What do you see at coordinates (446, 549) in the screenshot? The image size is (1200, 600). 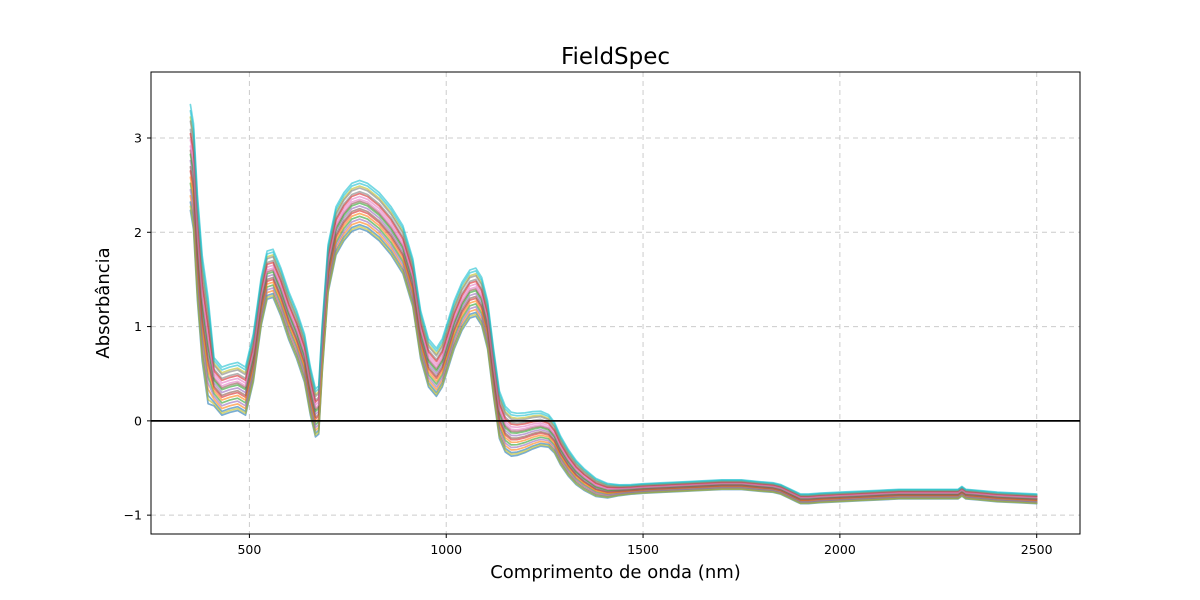 I see `x-tick-label: 1000` at bounding box center [446, 549].